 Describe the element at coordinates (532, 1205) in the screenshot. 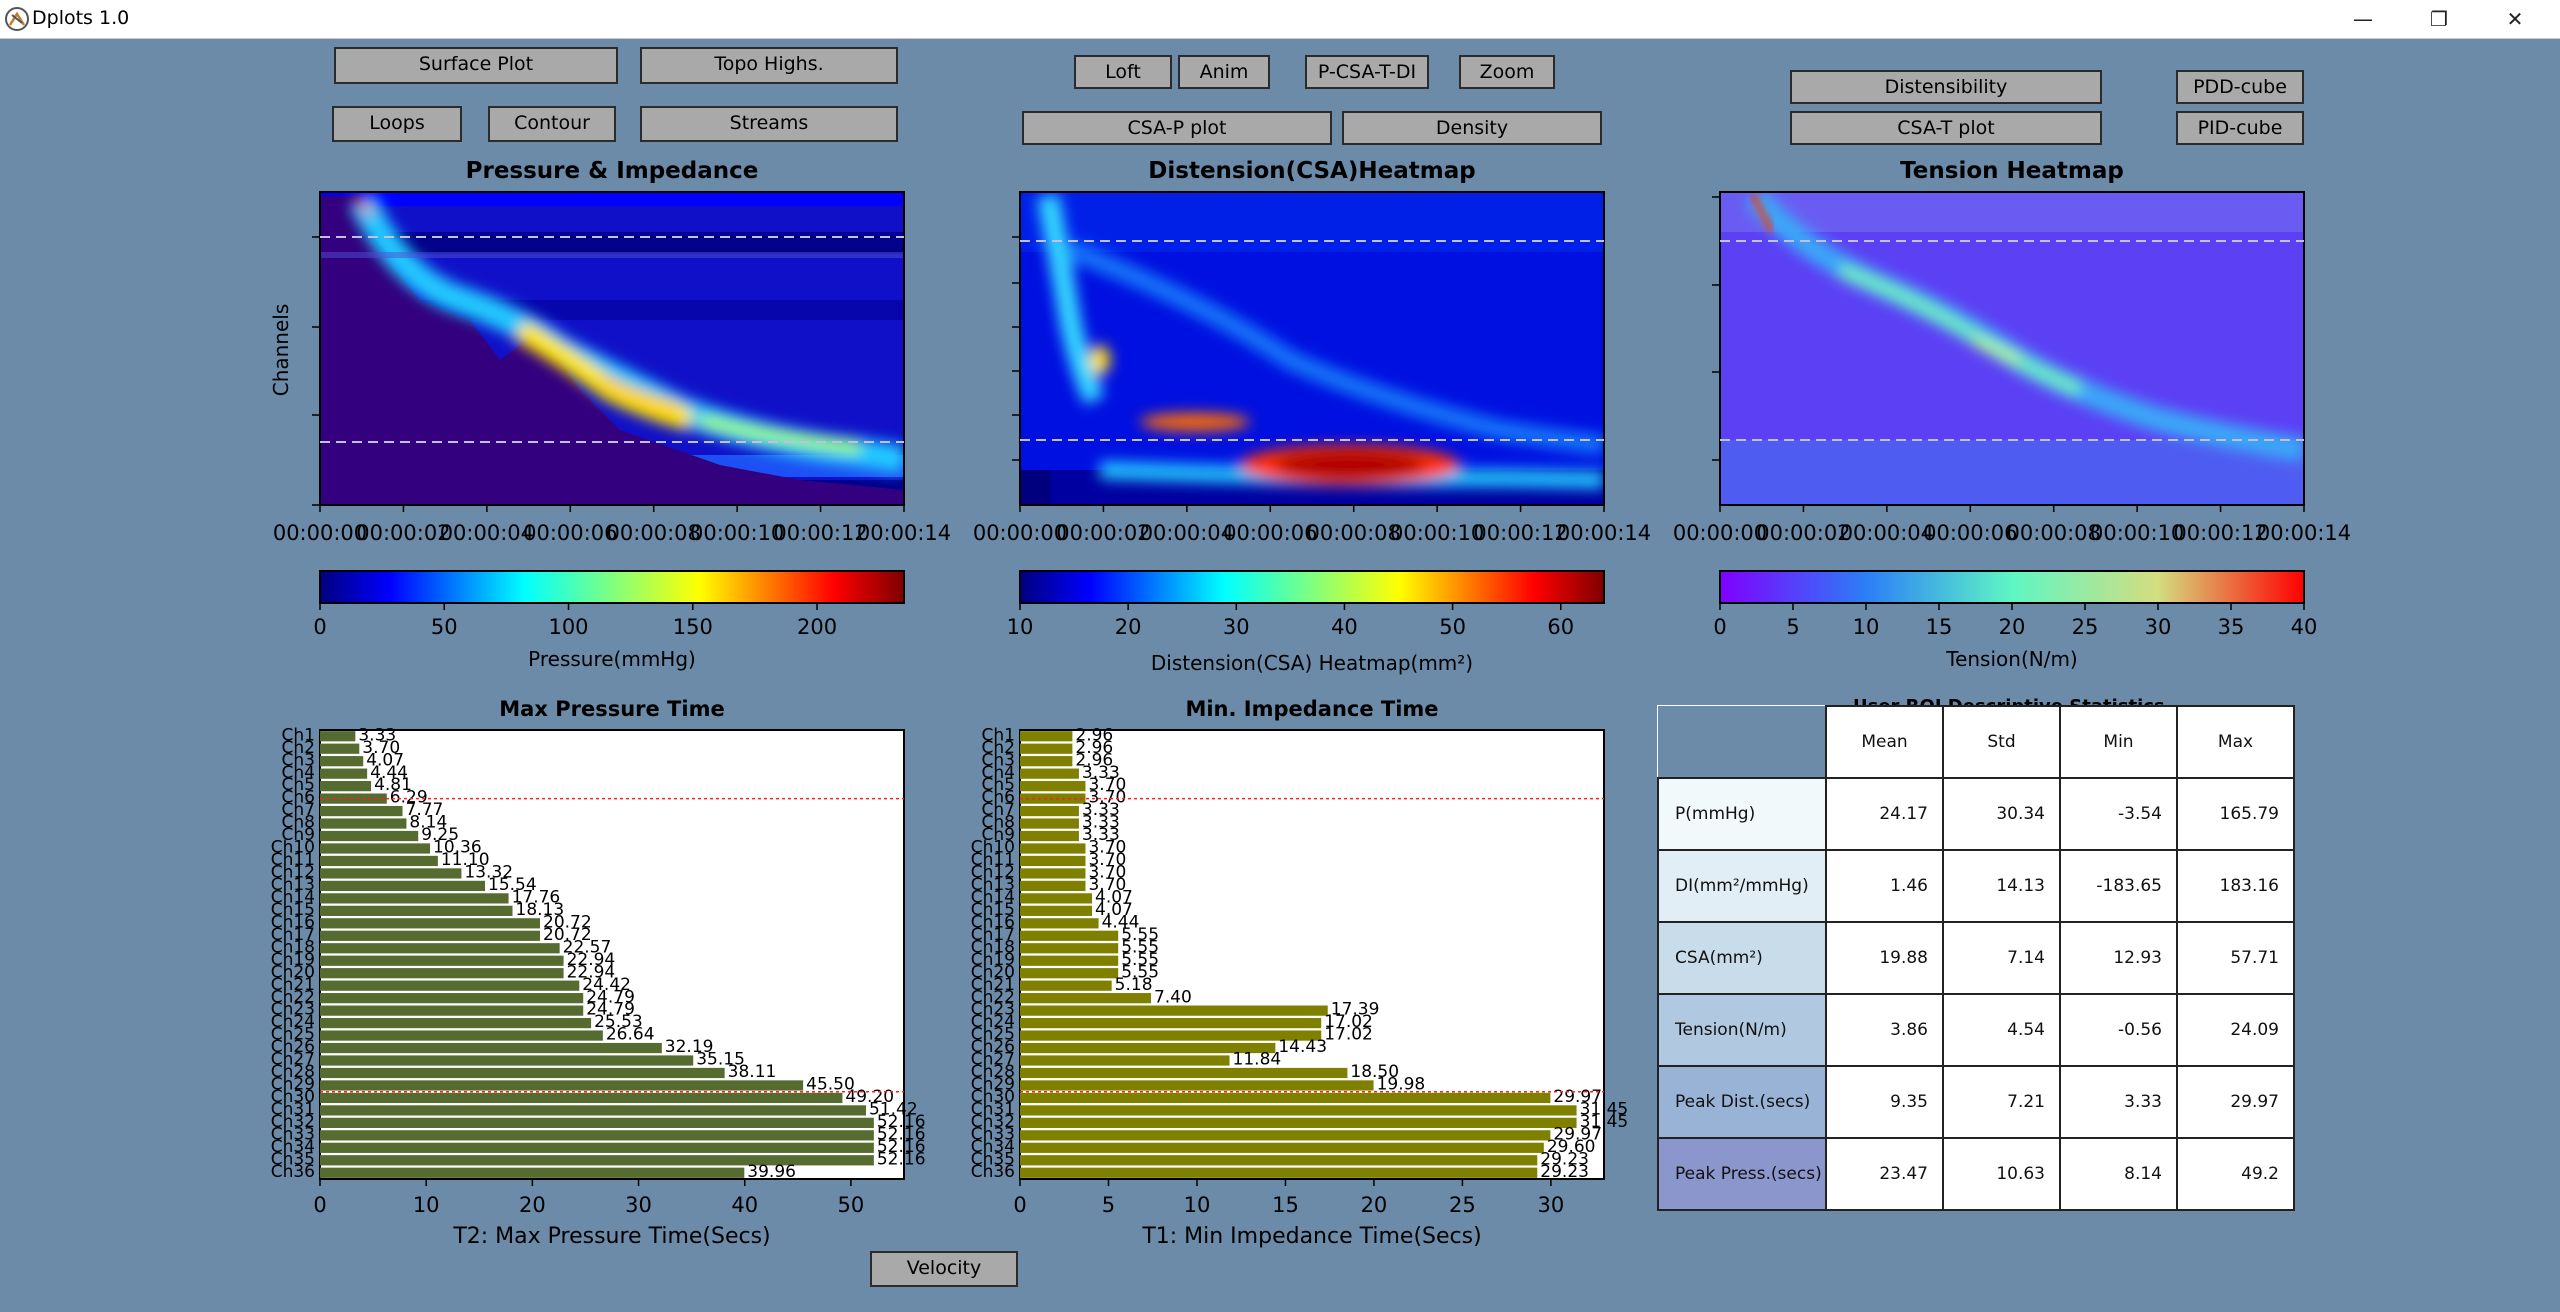

I see `x-tick-label: 20` at that location.